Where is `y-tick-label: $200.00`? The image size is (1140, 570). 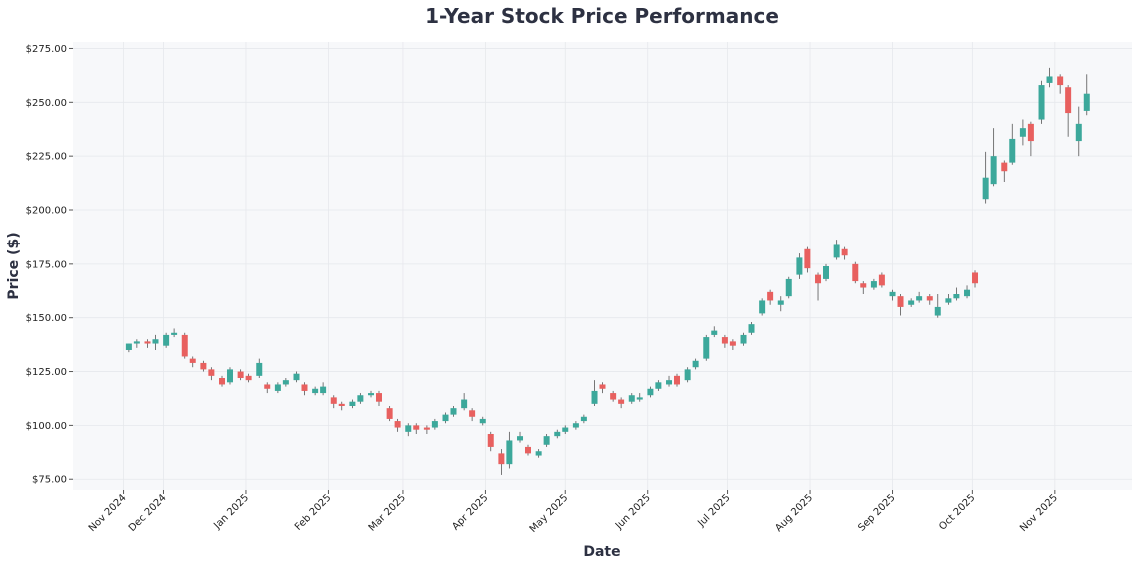 y-tick-label: $200.00 is located at coordinates (46, 211).